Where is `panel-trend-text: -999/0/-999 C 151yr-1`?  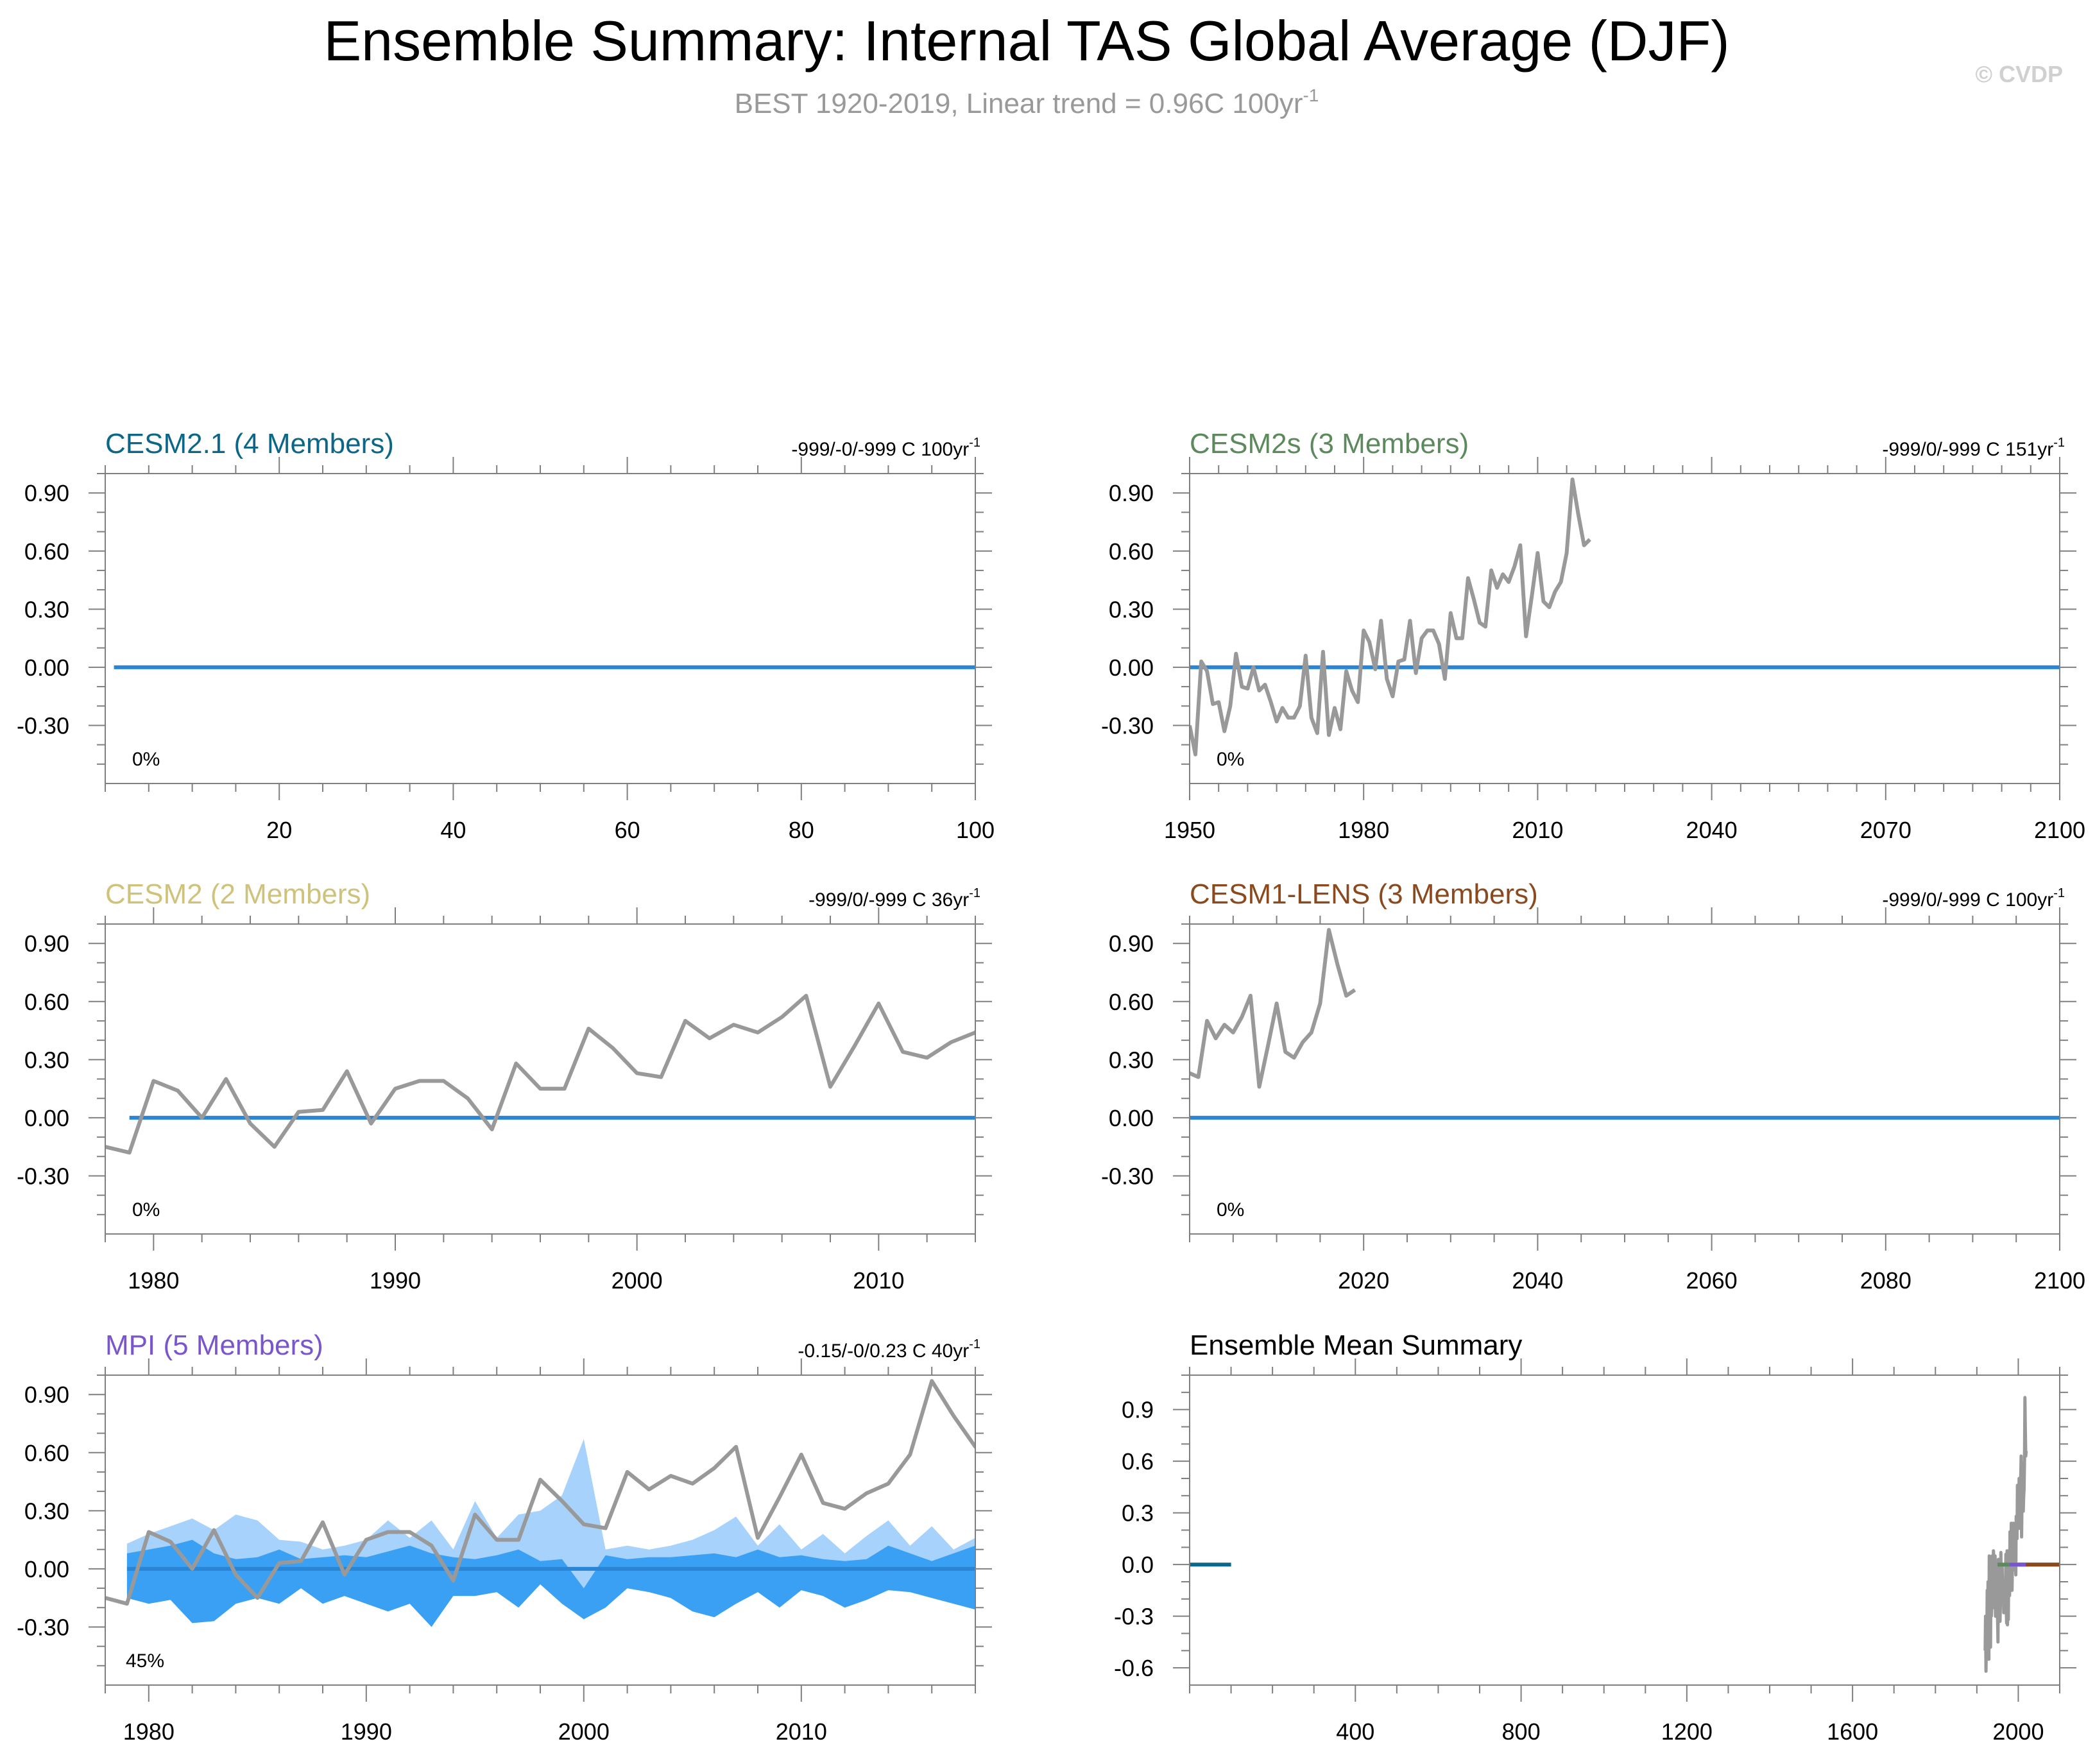
panel-trend-text: -999/0/-999 C 151yr-1 is located at coordinates (1973, 448).